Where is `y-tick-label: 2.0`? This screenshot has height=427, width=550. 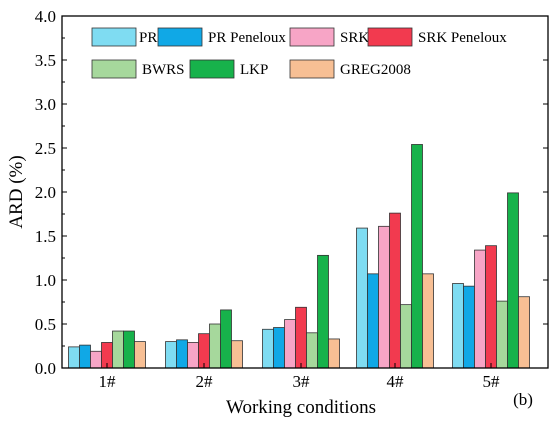 y-tick-label: 2.0 is located at coordinates (45, 192).